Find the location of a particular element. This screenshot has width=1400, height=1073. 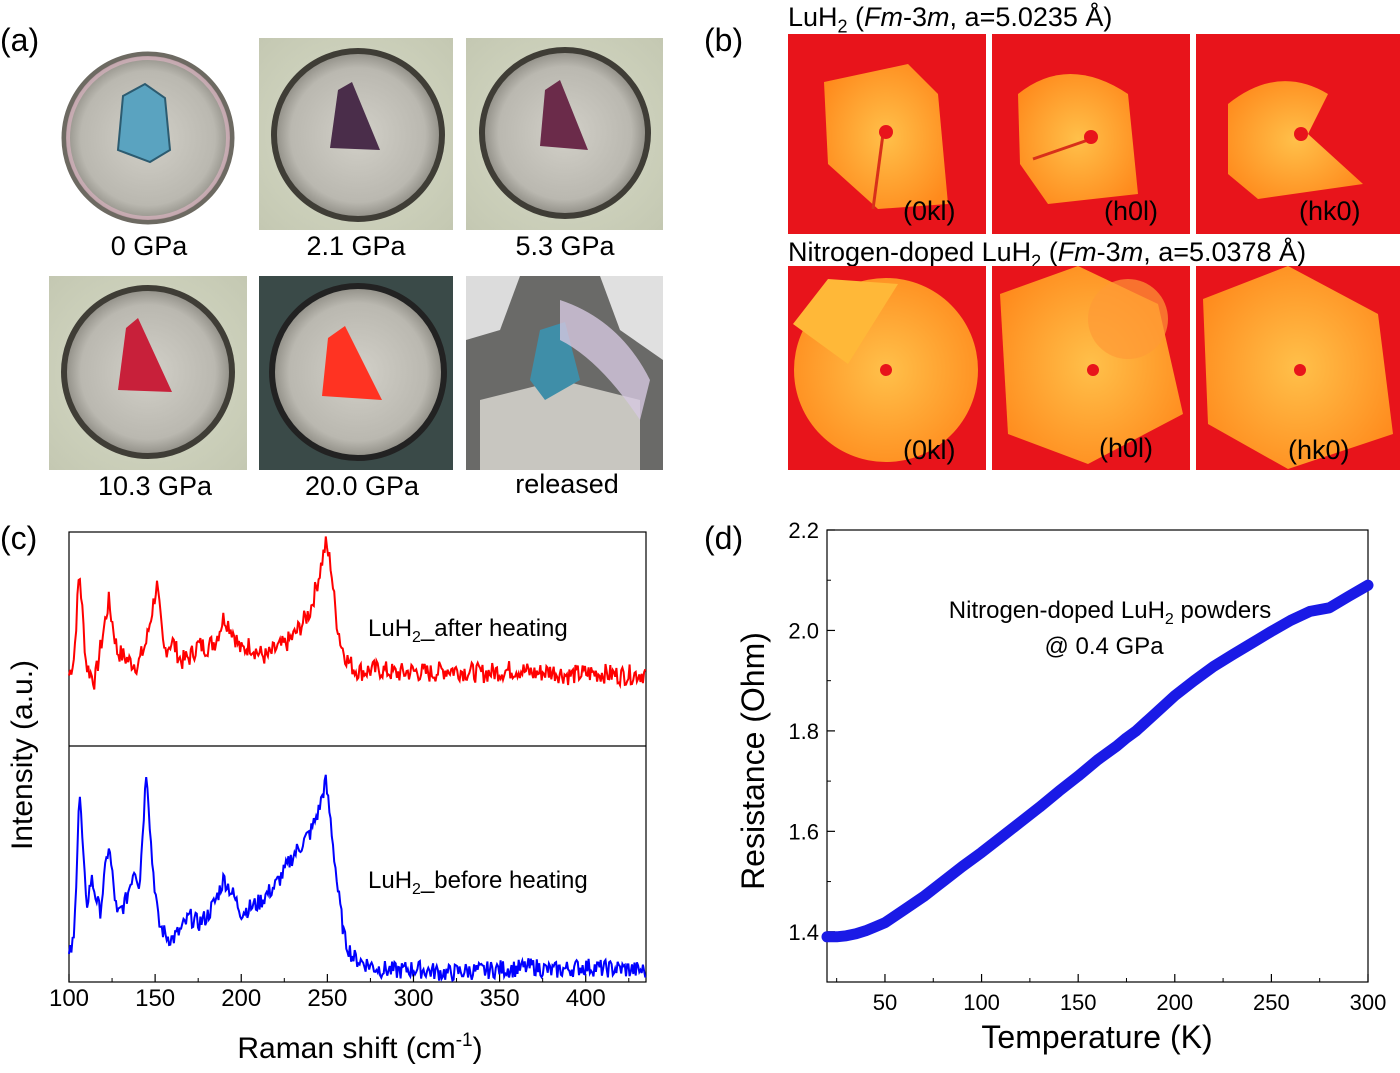

plane-label-nlu-hk0: (hk0) is located at coordinates (1319, 450).